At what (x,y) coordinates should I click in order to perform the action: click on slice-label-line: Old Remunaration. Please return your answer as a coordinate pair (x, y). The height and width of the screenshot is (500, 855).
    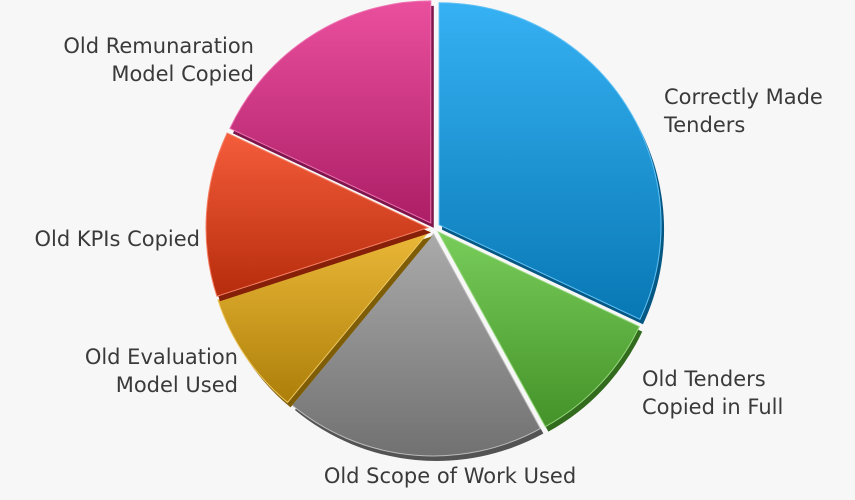
    Looking at the image, I should click on (158, 46).